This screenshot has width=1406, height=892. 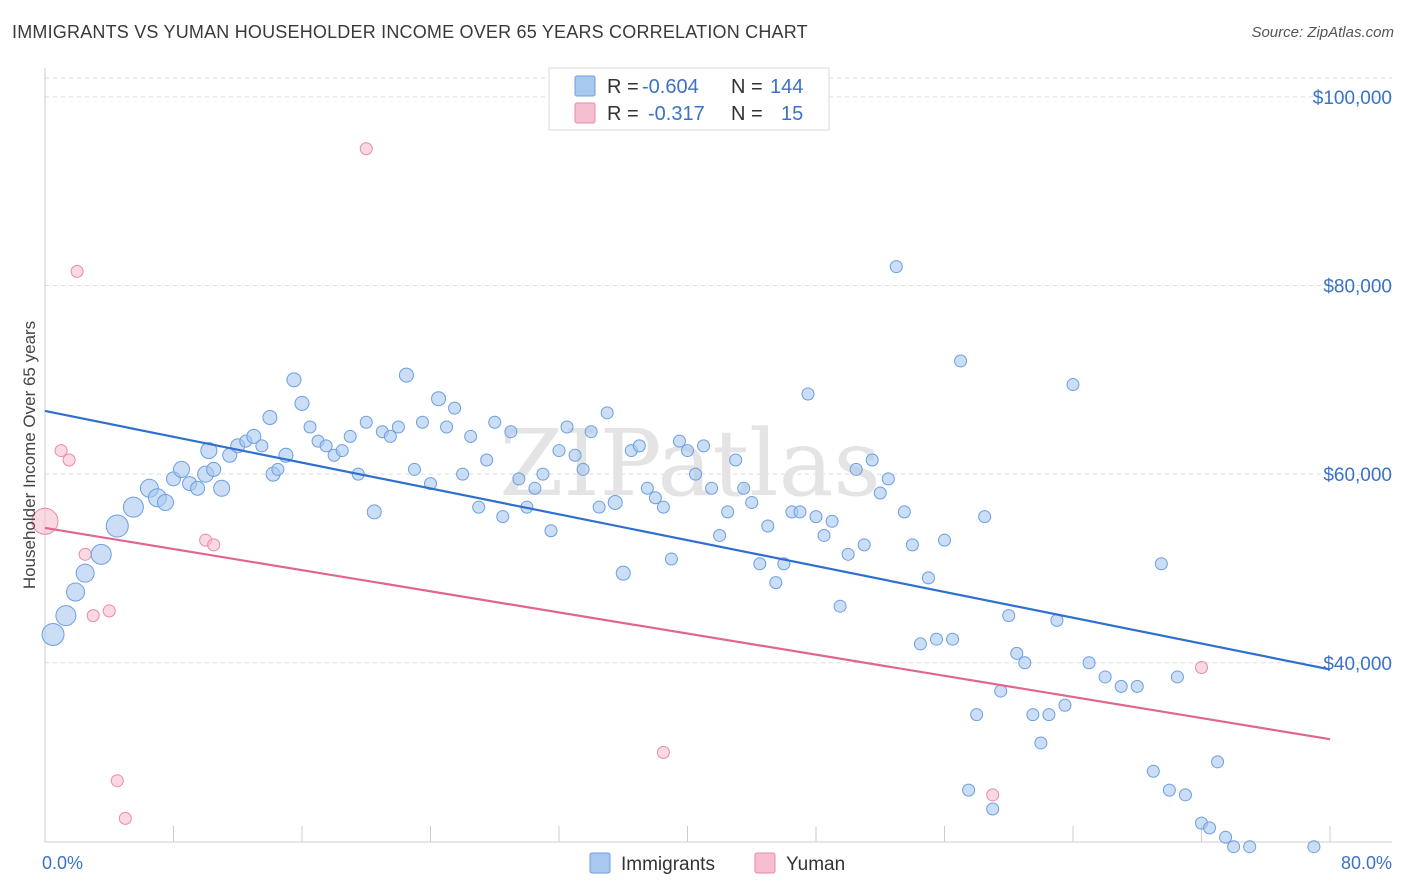 I want to click on x-tick-labels: 0.0% 80.0%, so click(x=717, y=863).